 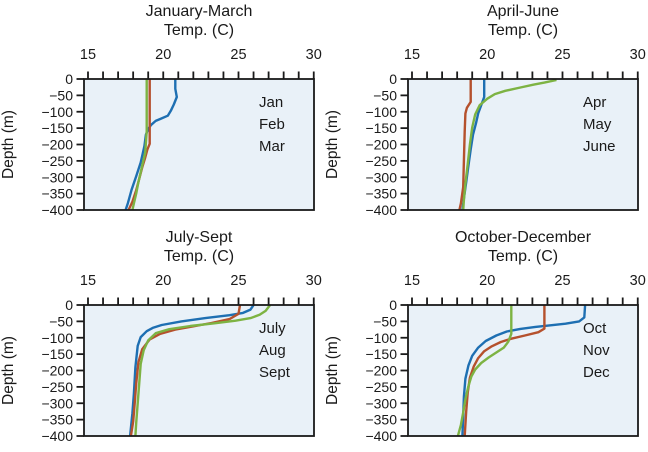 What do you see at coordinates (523, 11) in the screenshot?
I see `chart-title: April-June` at bounding box center [523, 11].